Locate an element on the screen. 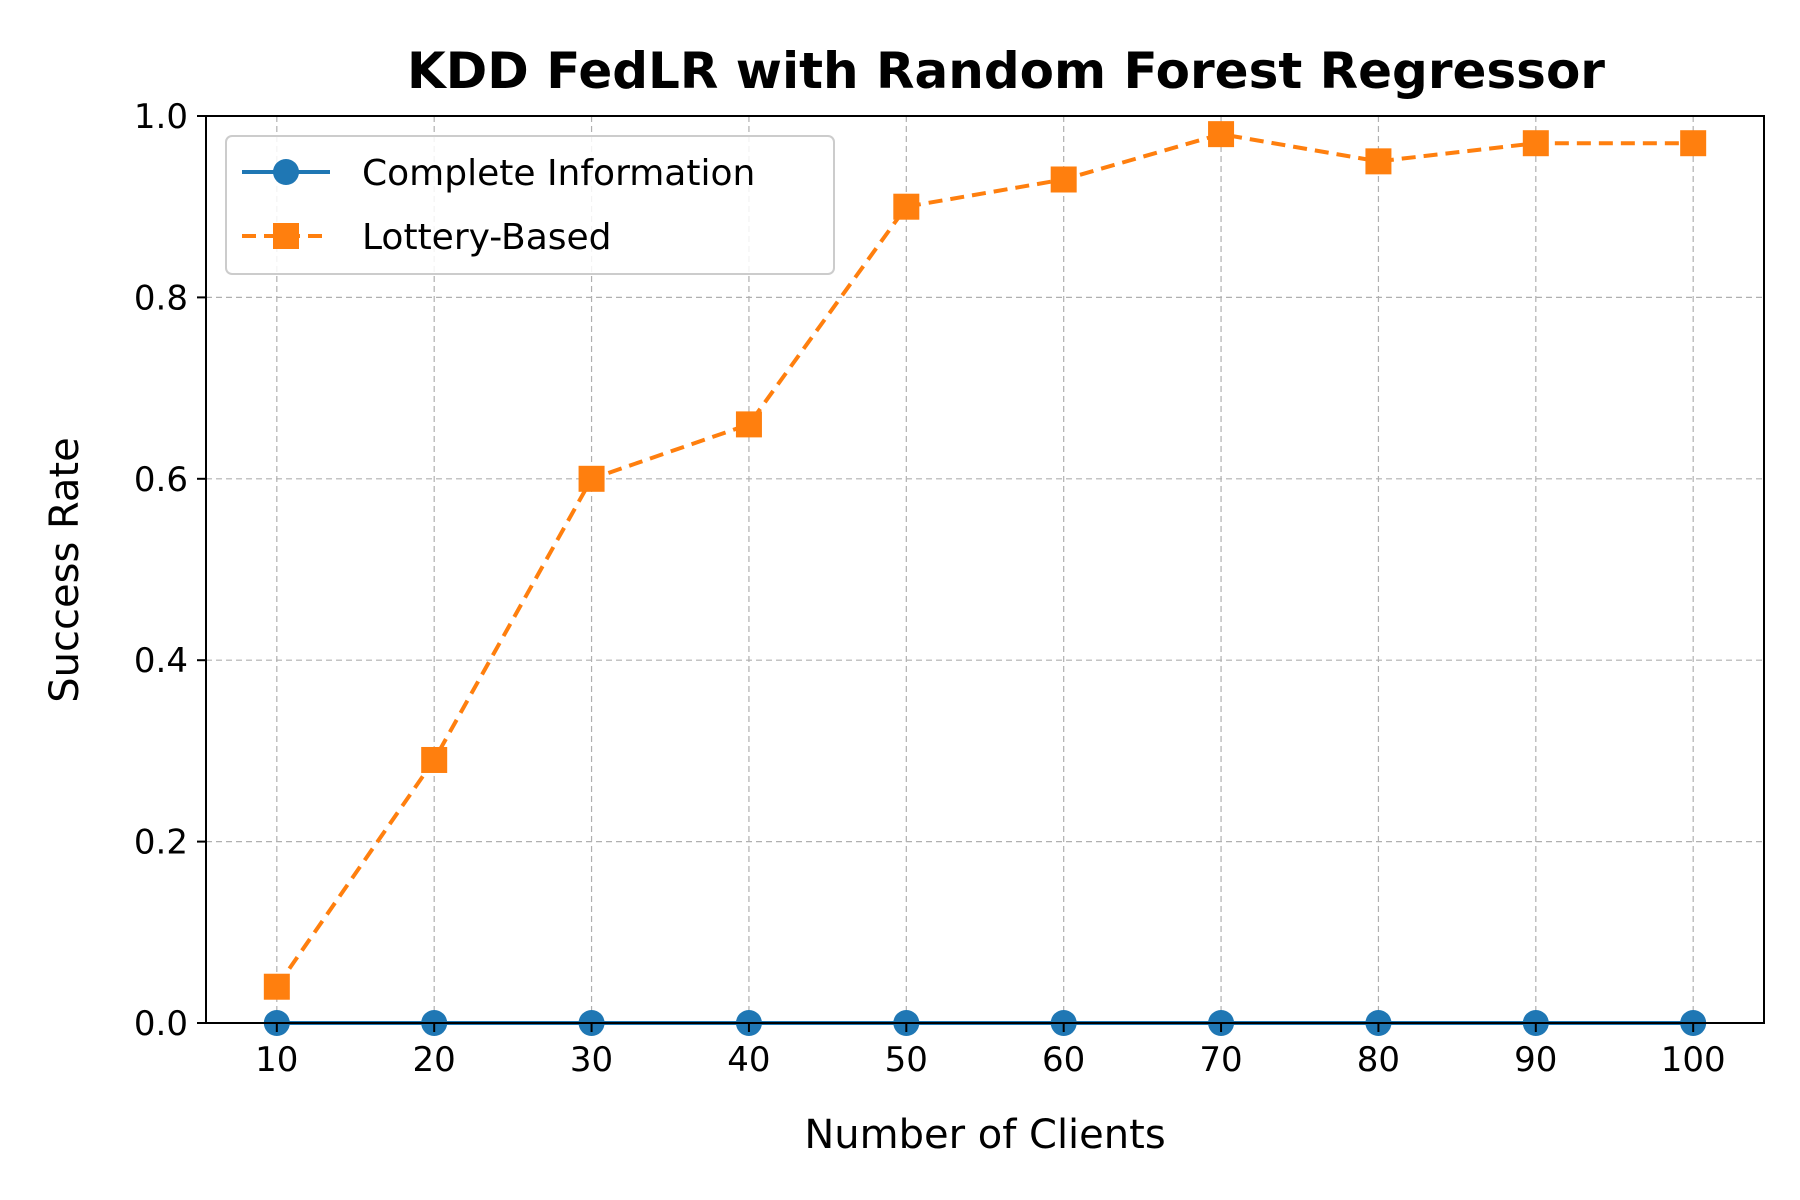  chart-title: KDD FedLR with Random Forest Regressor is located at coordinates (1006, 71).